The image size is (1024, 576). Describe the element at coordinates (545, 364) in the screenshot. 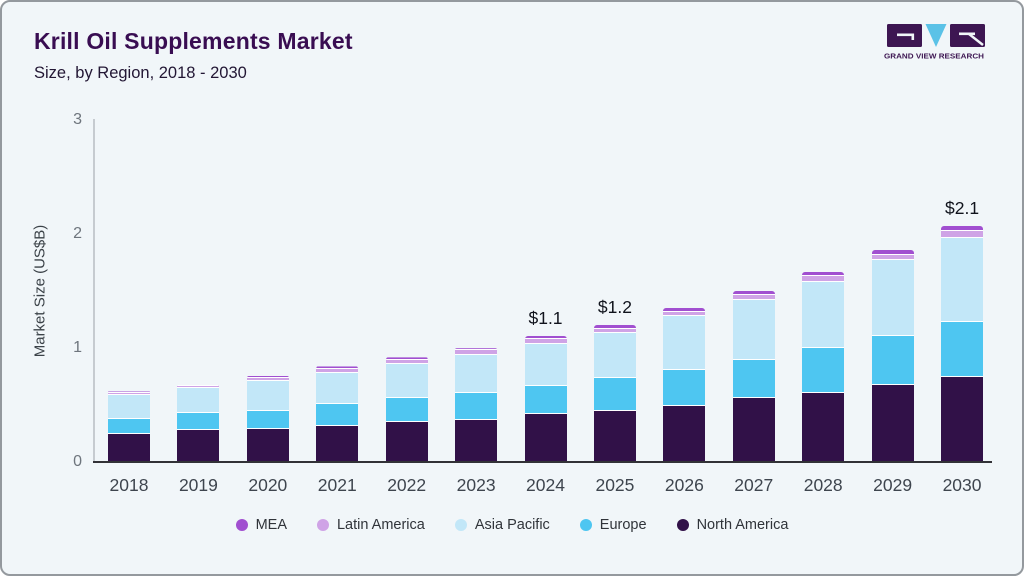

I see `bar-segment-asia-pacific-2024` at that location.